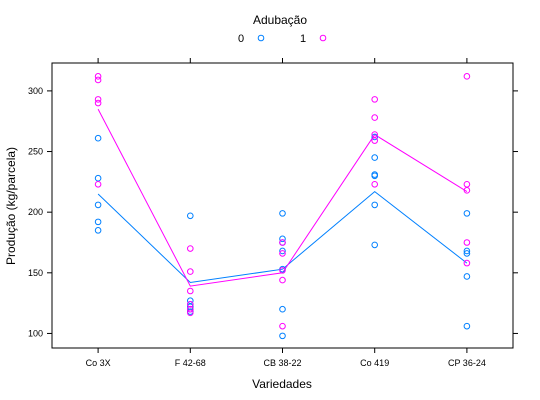 The width and height of the screenshot is (540, 400). Describe the element at coordinates (282, 384) in the screenshot. I see `x-axis-title: Variedades` at that location.